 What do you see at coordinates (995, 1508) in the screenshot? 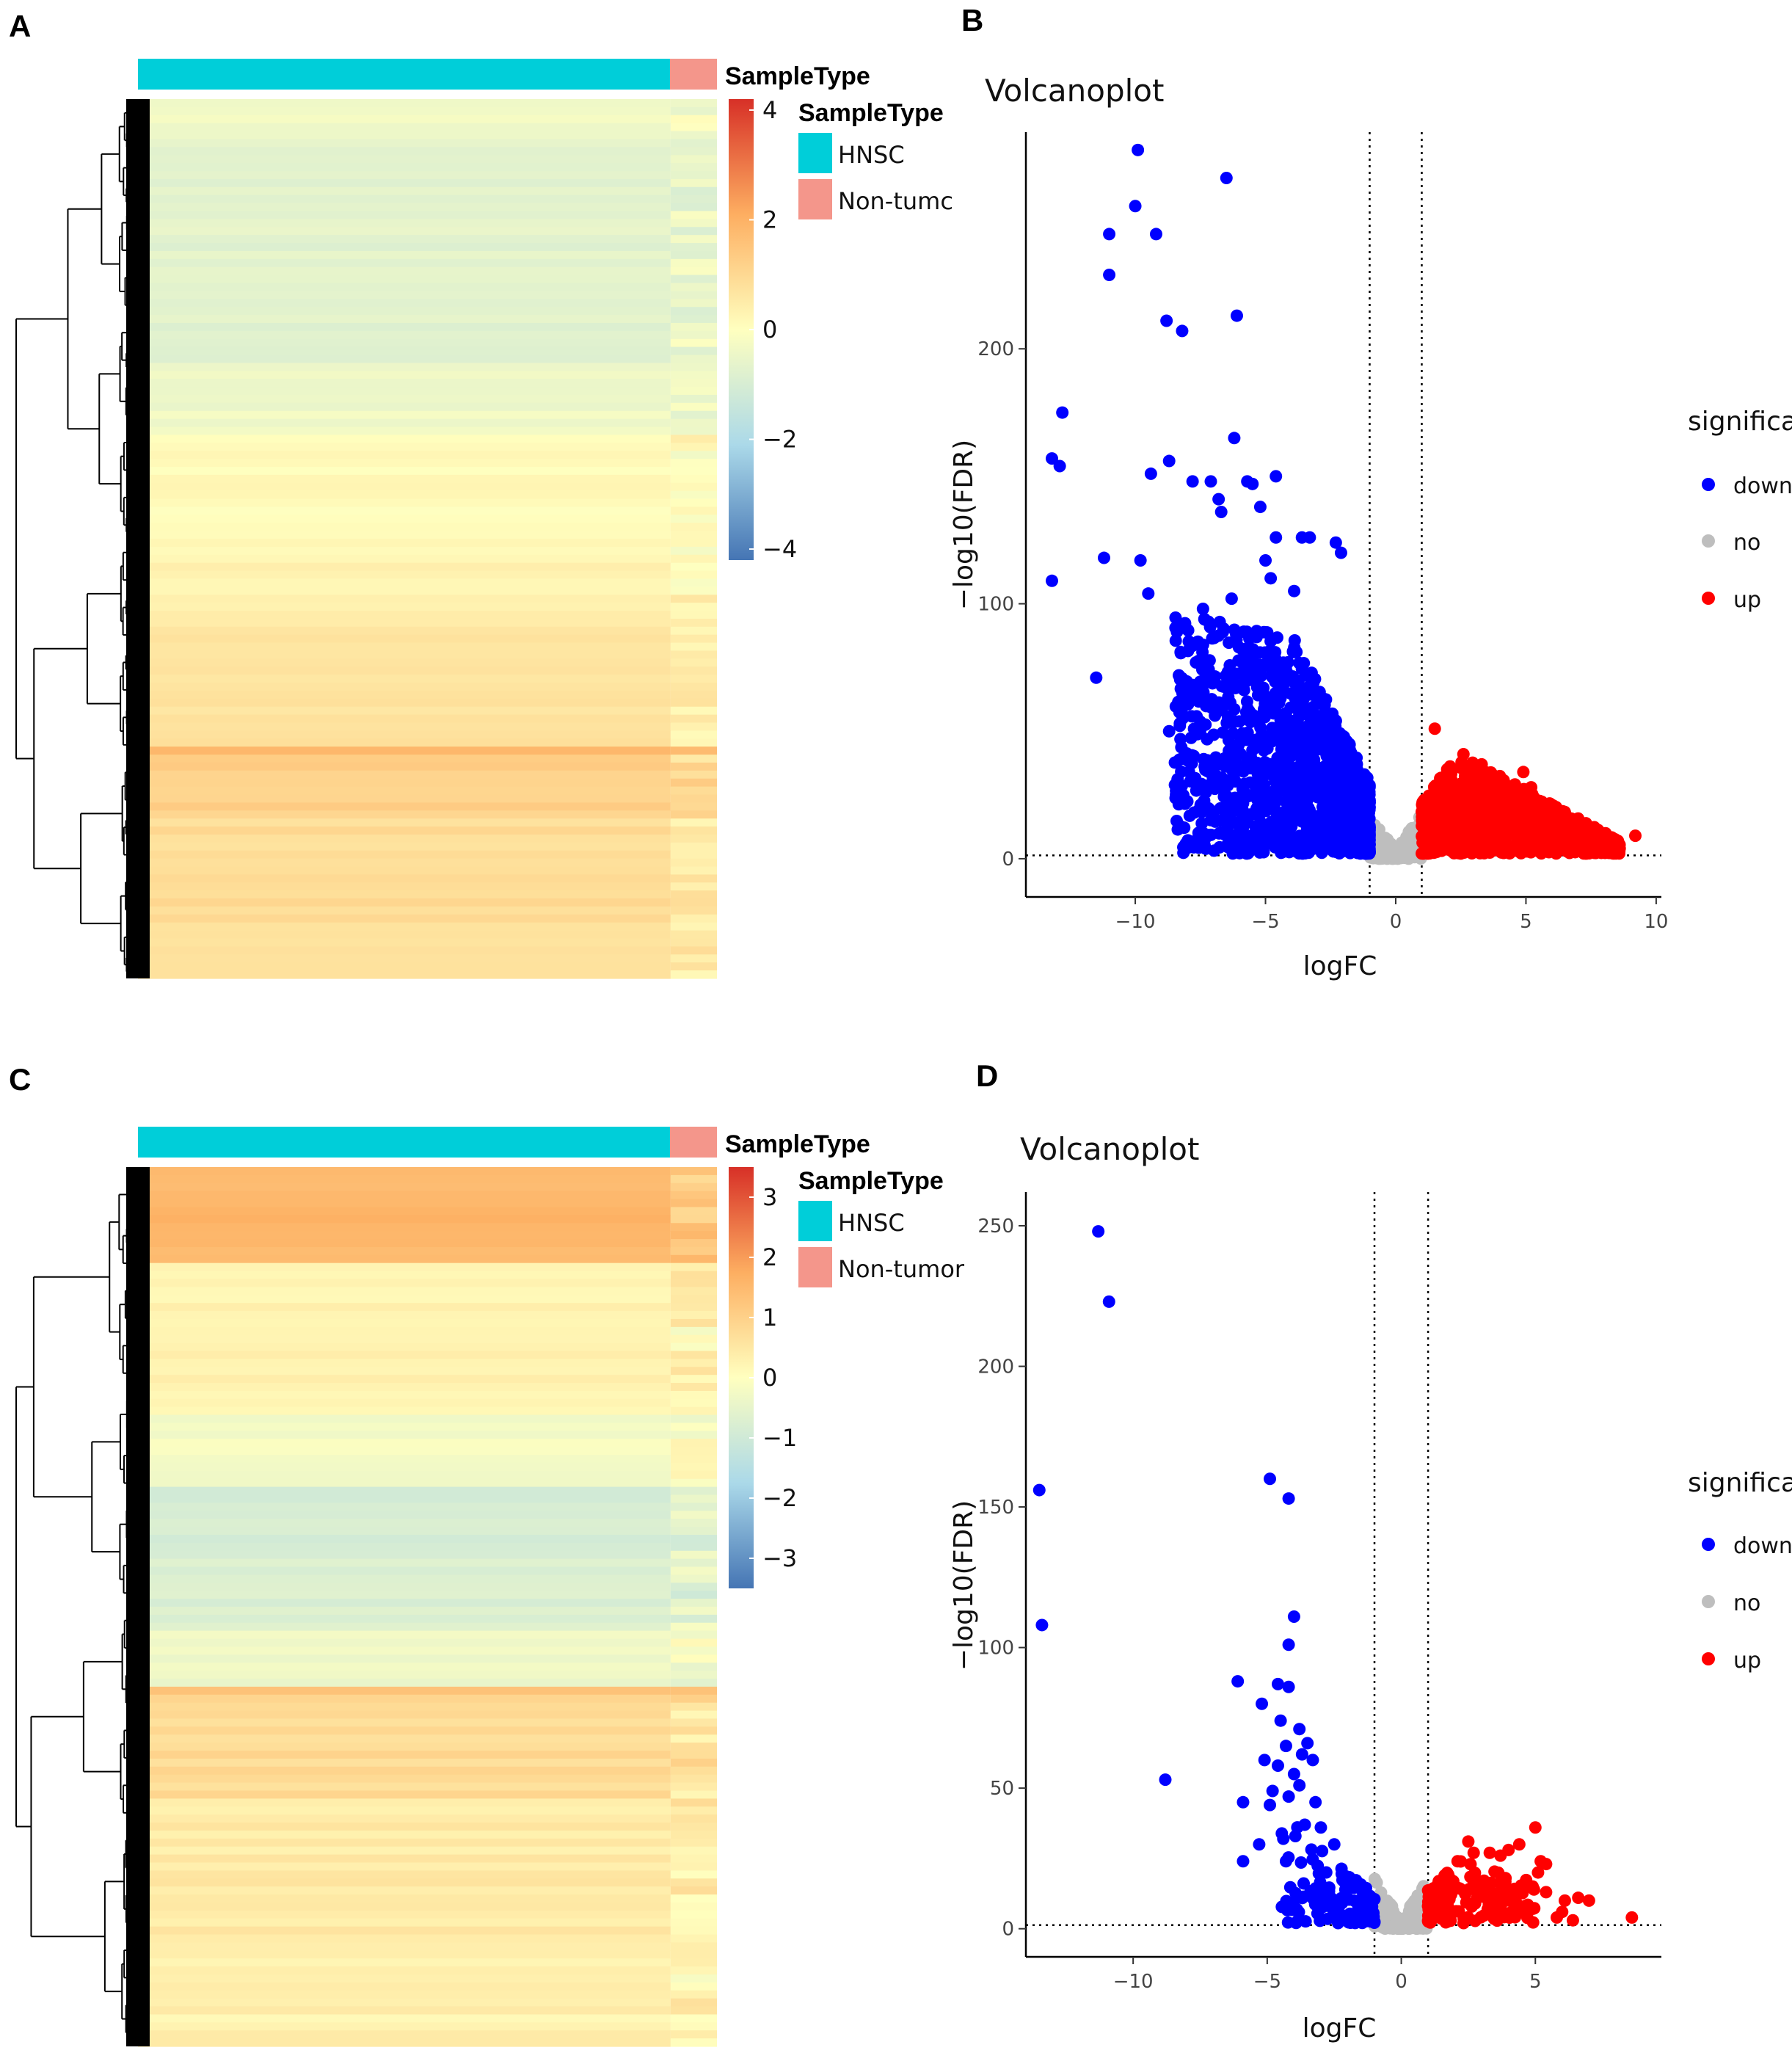
I see `y-tick-label: 150` at bounding box center [995, 1508].